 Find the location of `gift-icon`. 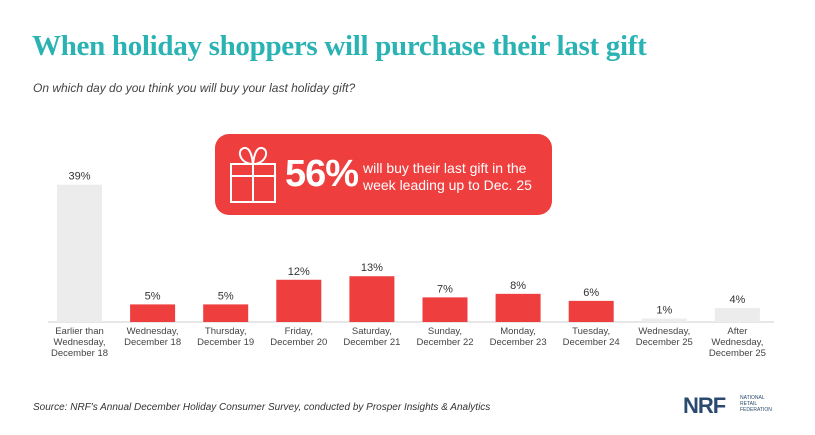

gift-icon is located at coordinates (253, 174).